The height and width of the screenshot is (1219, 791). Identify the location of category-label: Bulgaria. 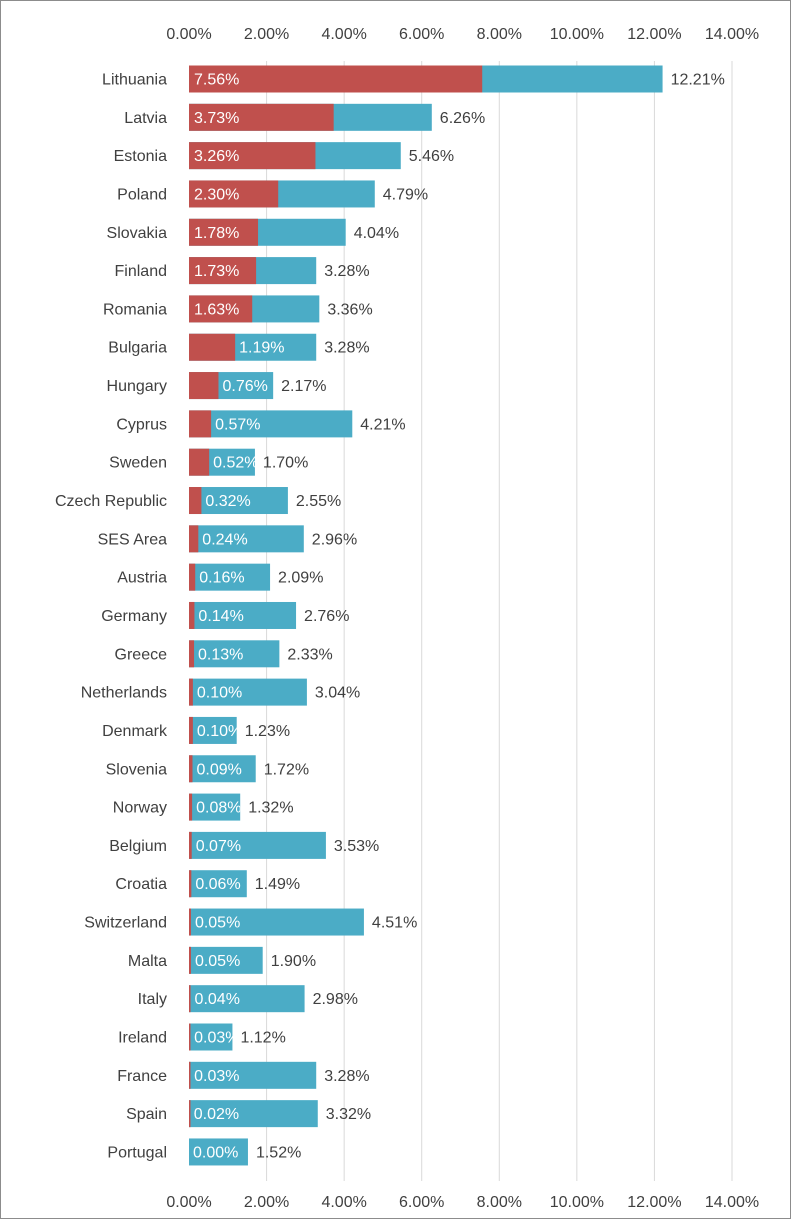
(137, 348).